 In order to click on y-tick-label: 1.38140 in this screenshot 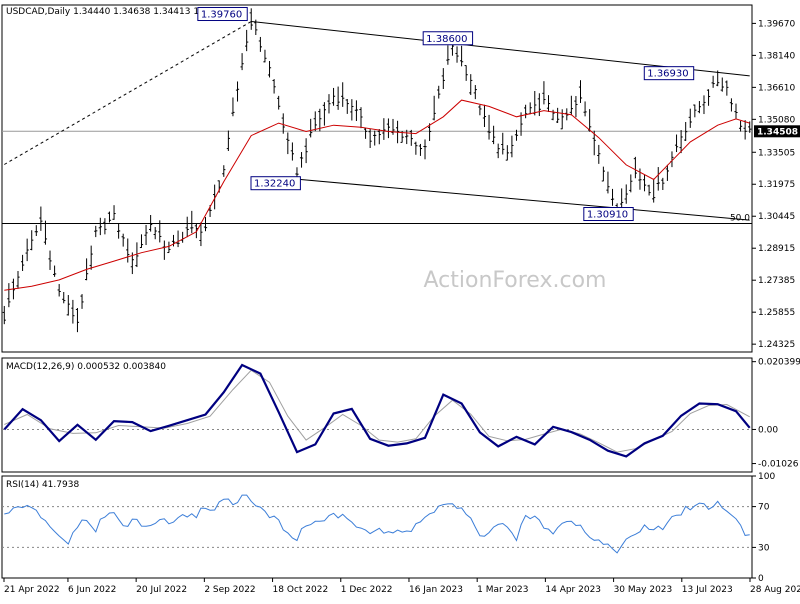, I will do `click(776, 56)`.